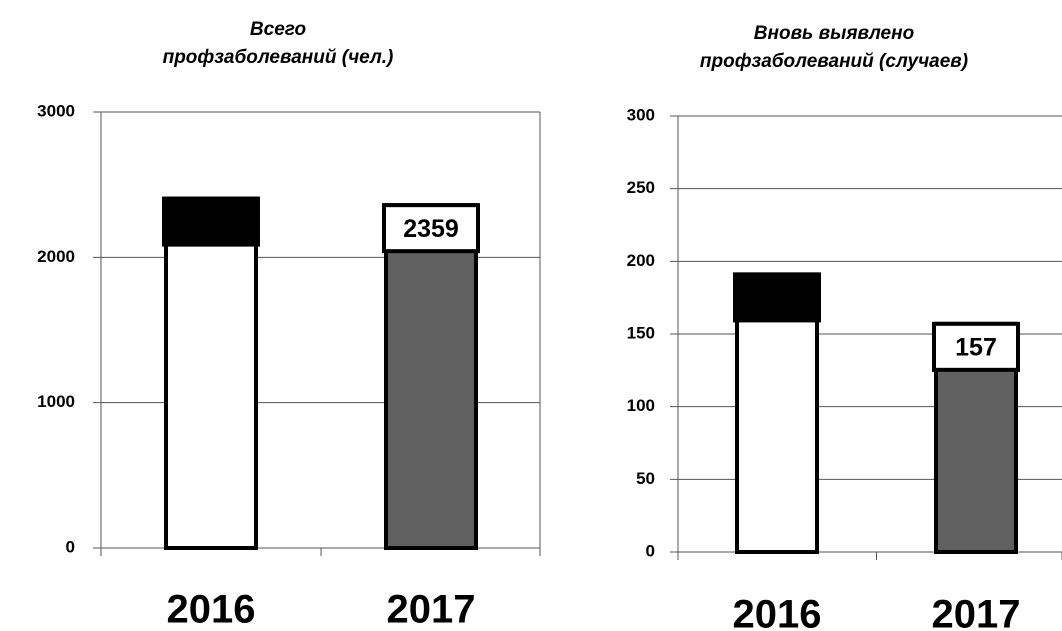 The height and width of the screenshot is (631, 1062). What do you see at coordinates (641, 187) in the screenshot?
I see `y-tick-label: 250` at bounding box center [641, 187].